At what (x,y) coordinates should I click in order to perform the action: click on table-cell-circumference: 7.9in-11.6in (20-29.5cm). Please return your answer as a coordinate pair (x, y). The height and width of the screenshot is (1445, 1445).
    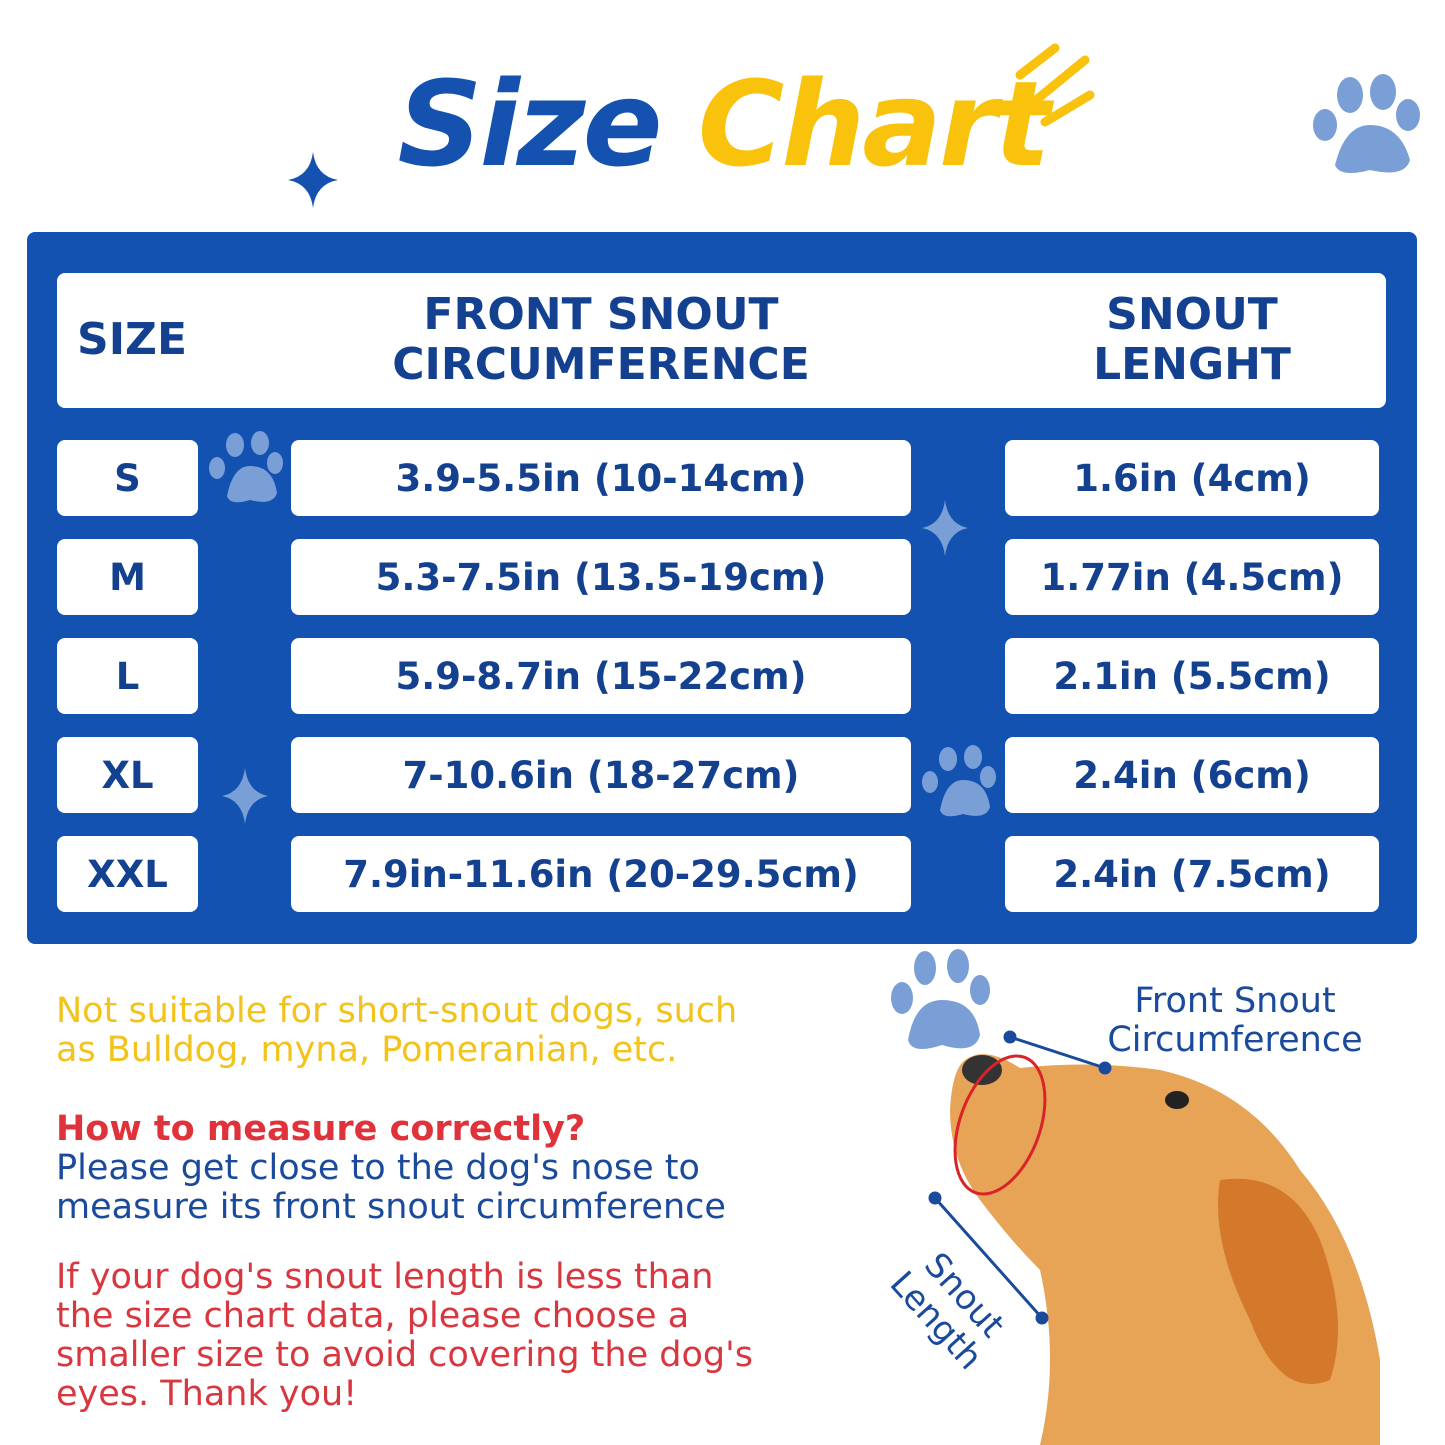
    Looking at the image, I should click on (601, 874).